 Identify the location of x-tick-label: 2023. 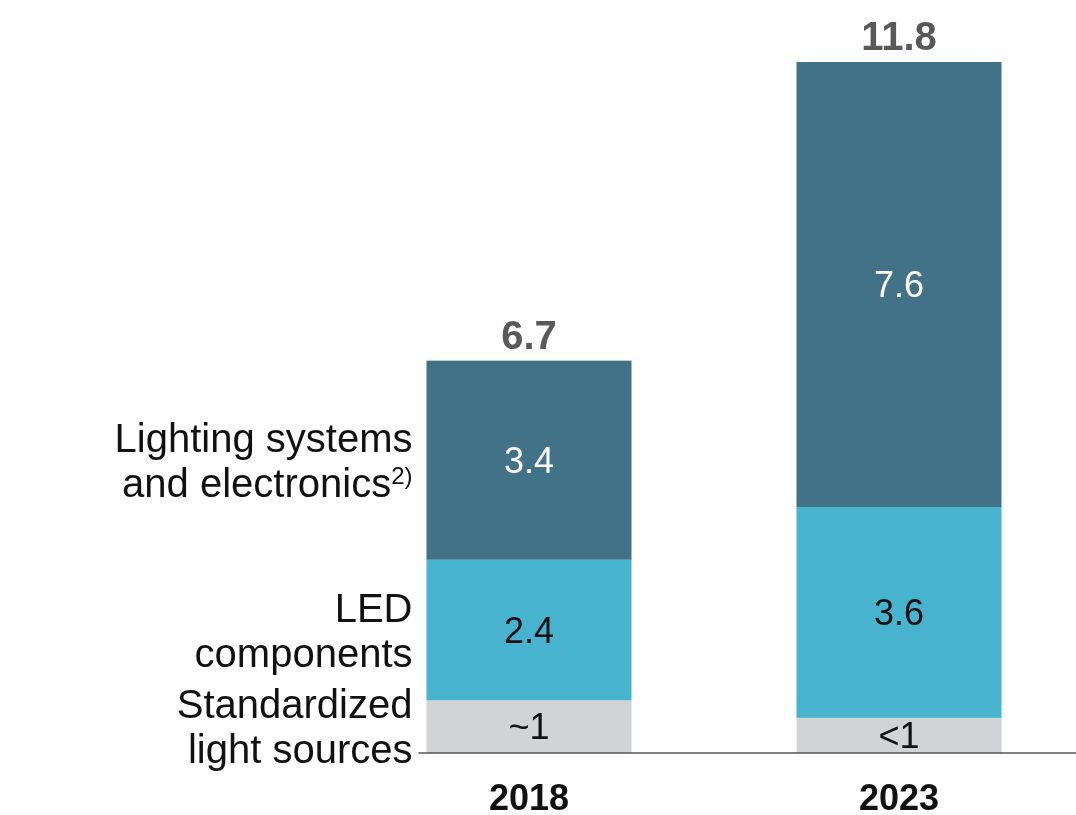
(899, 796).